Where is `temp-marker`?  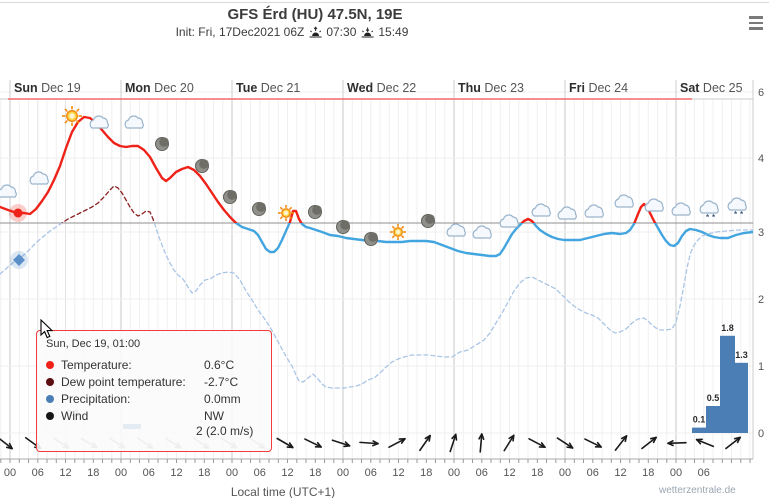 temp-marker is located at coordinates (18, 213).